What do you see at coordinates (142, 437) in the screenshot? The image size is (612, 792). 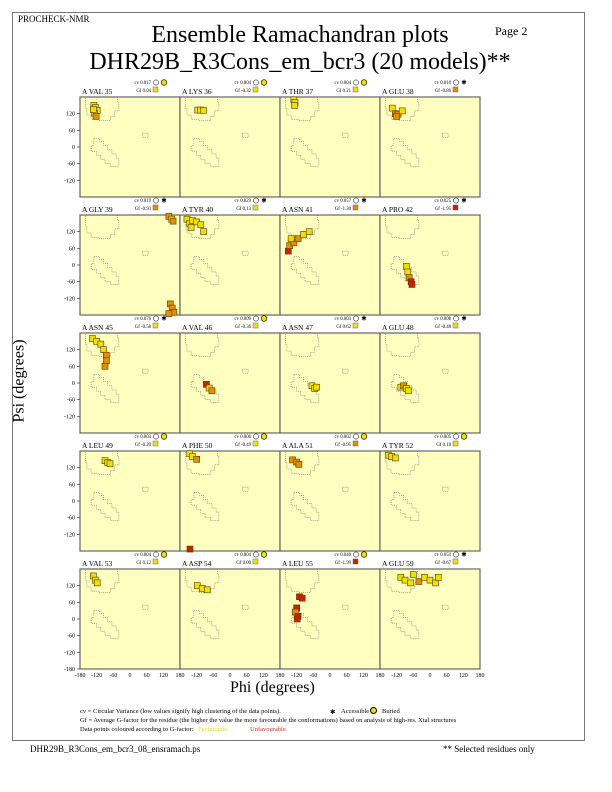 I see `cv-value: cv 0.003` at bounding box center [142, 437].